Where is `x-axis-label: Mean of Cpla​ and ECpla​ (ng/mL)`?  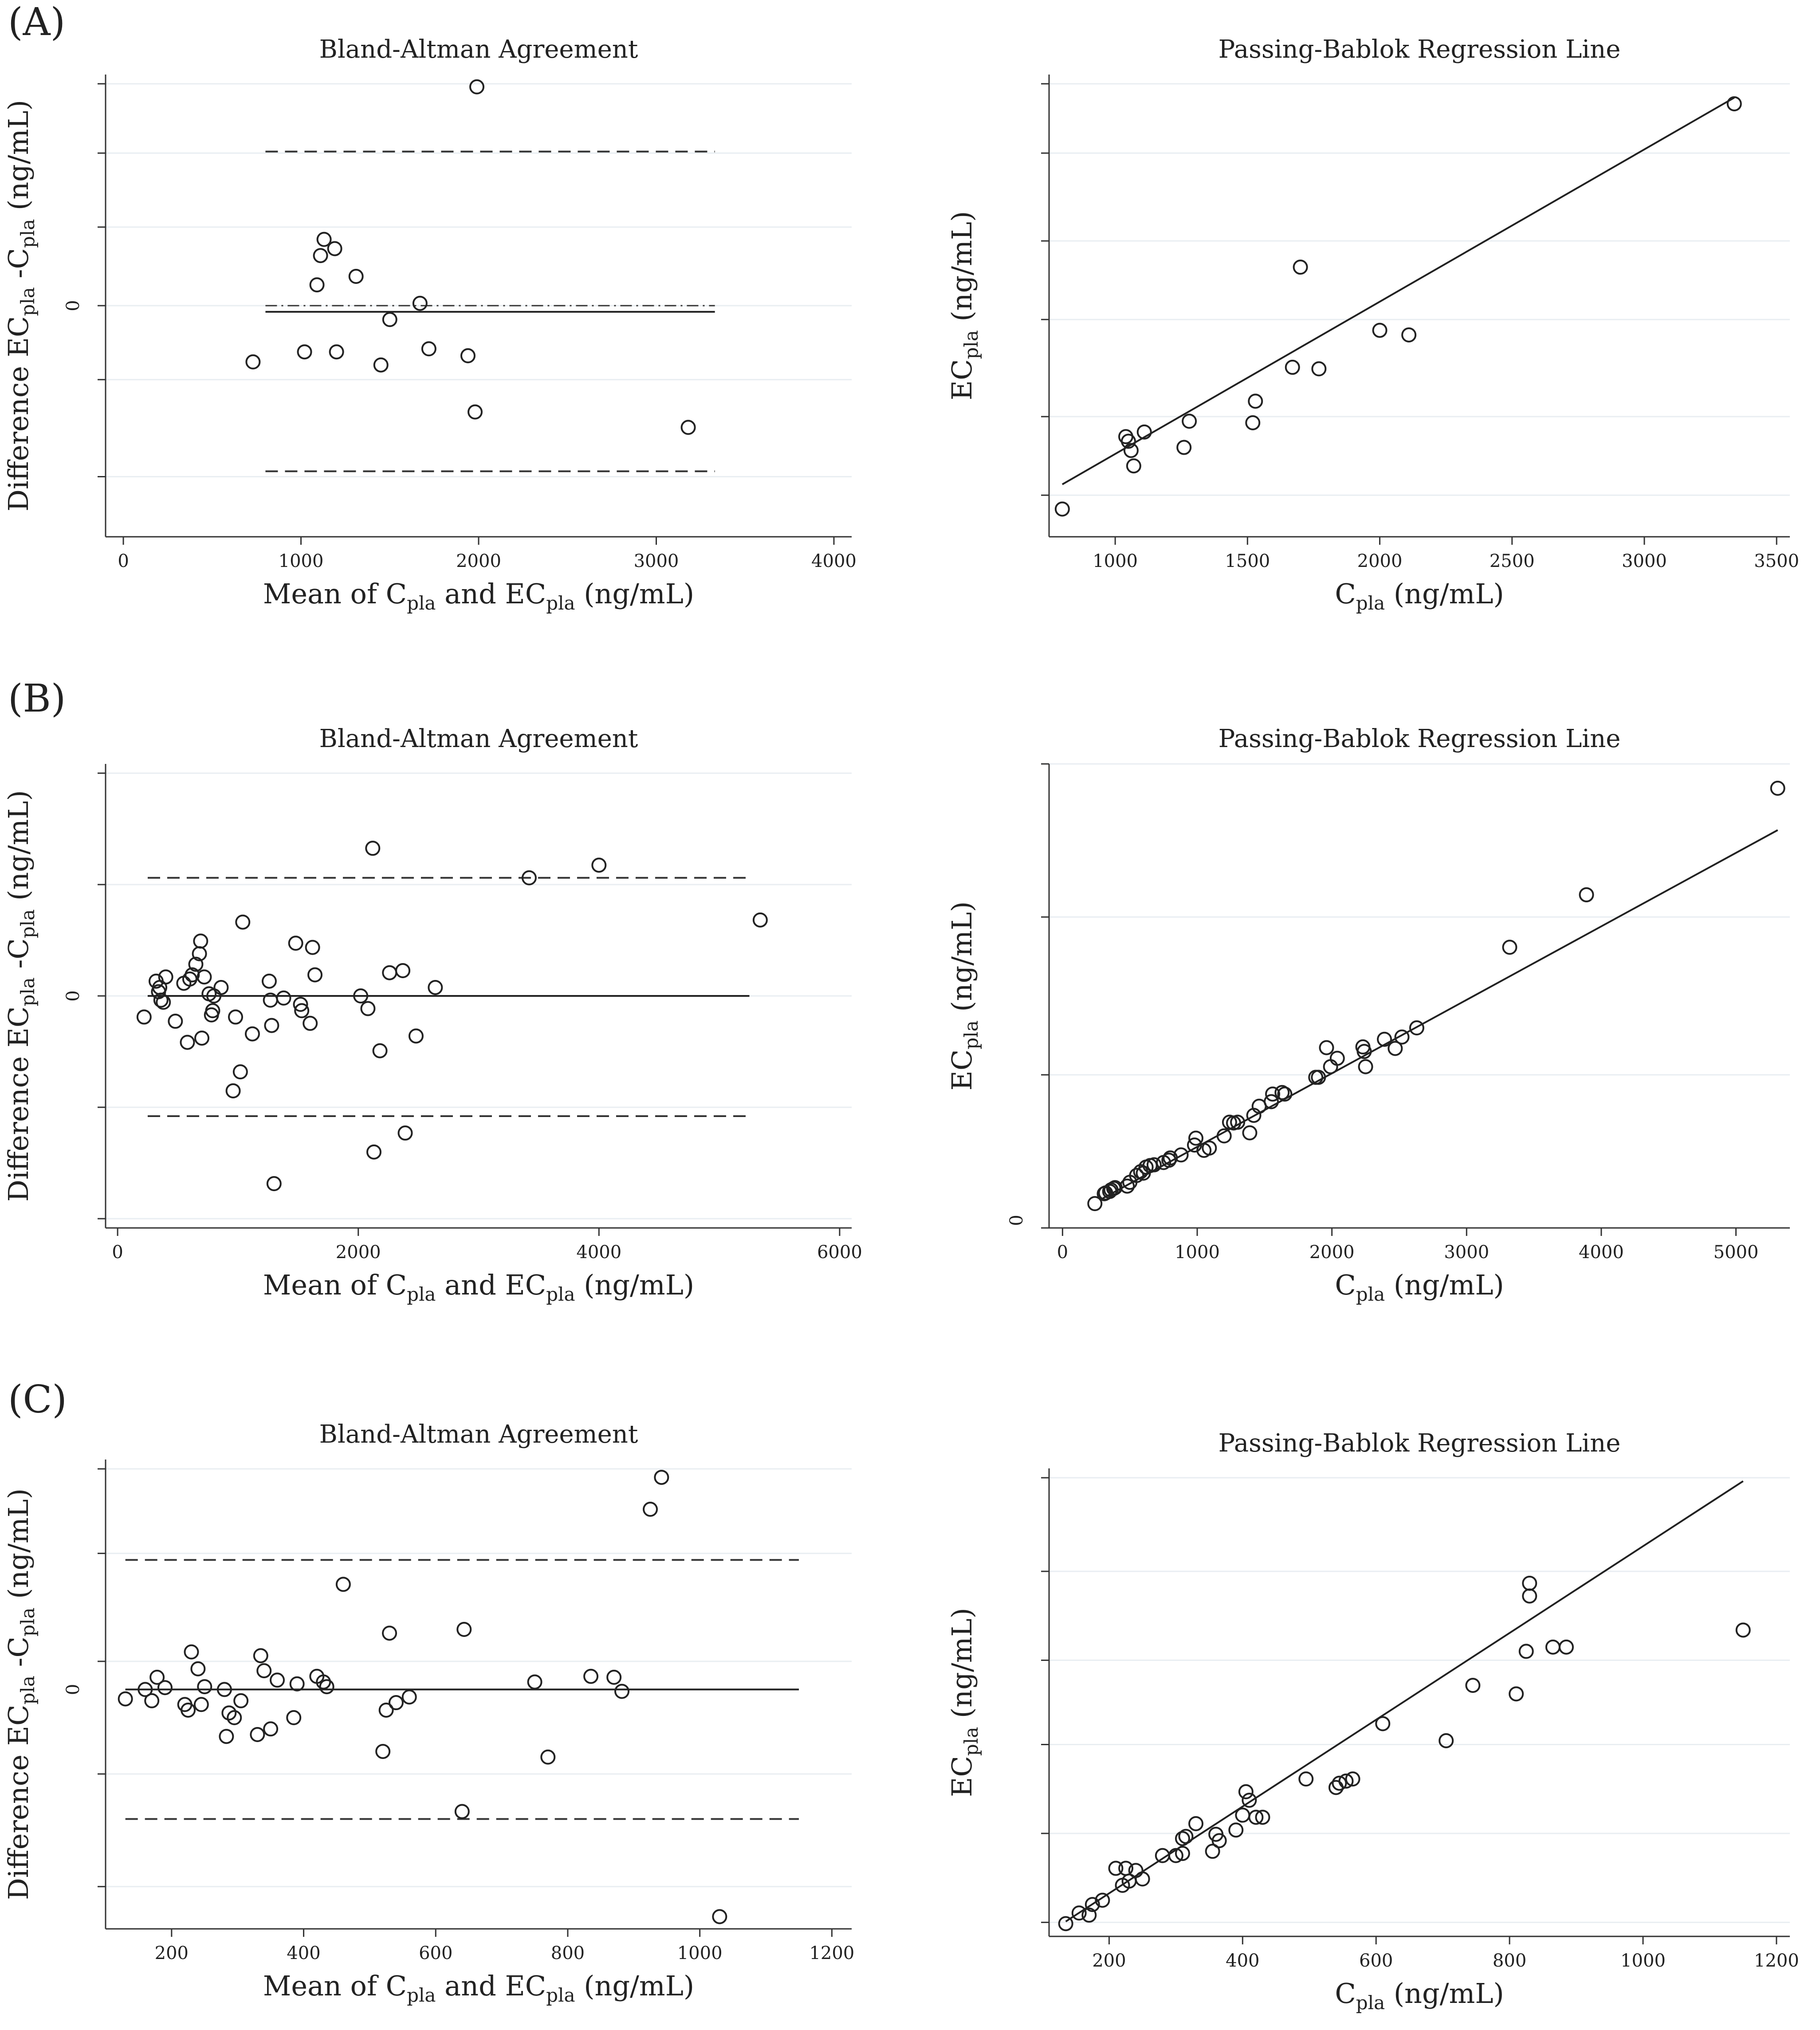 x-axis-label: Mean of Cpla​ and ECpla​ (ng/mL) is located at coordinates (479, 1287).